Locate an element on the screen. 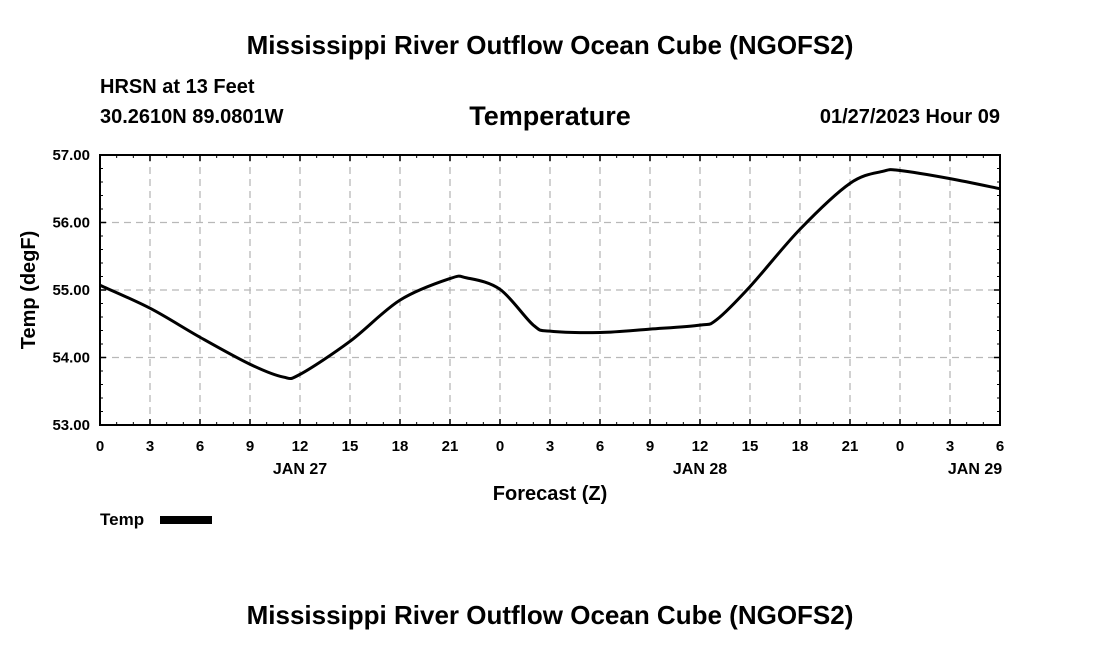 The height and width of the screenshot is (650, 1100). legend-label: Temp is located at coordinates (122, 519).